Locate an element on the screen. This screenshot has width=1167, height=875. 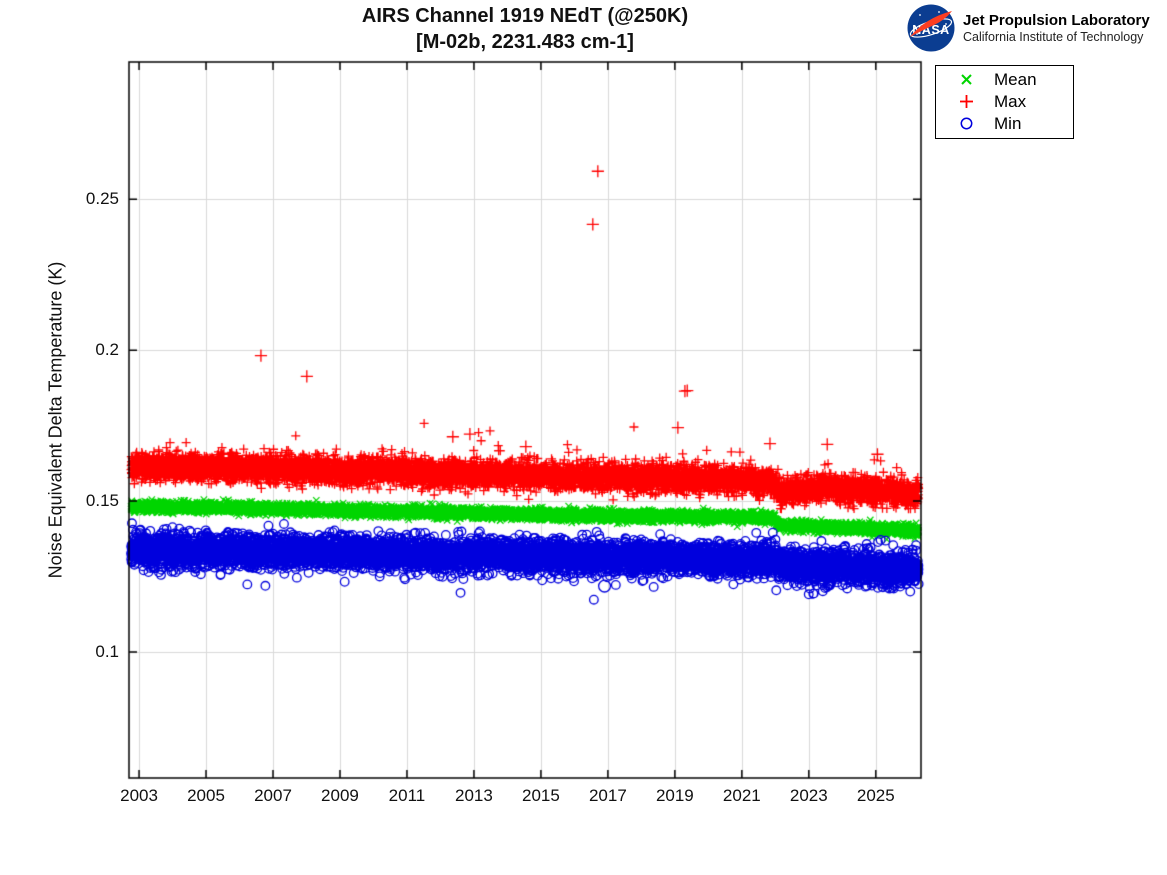
max-plus-marker-icon is located at coordinates (966, 101).